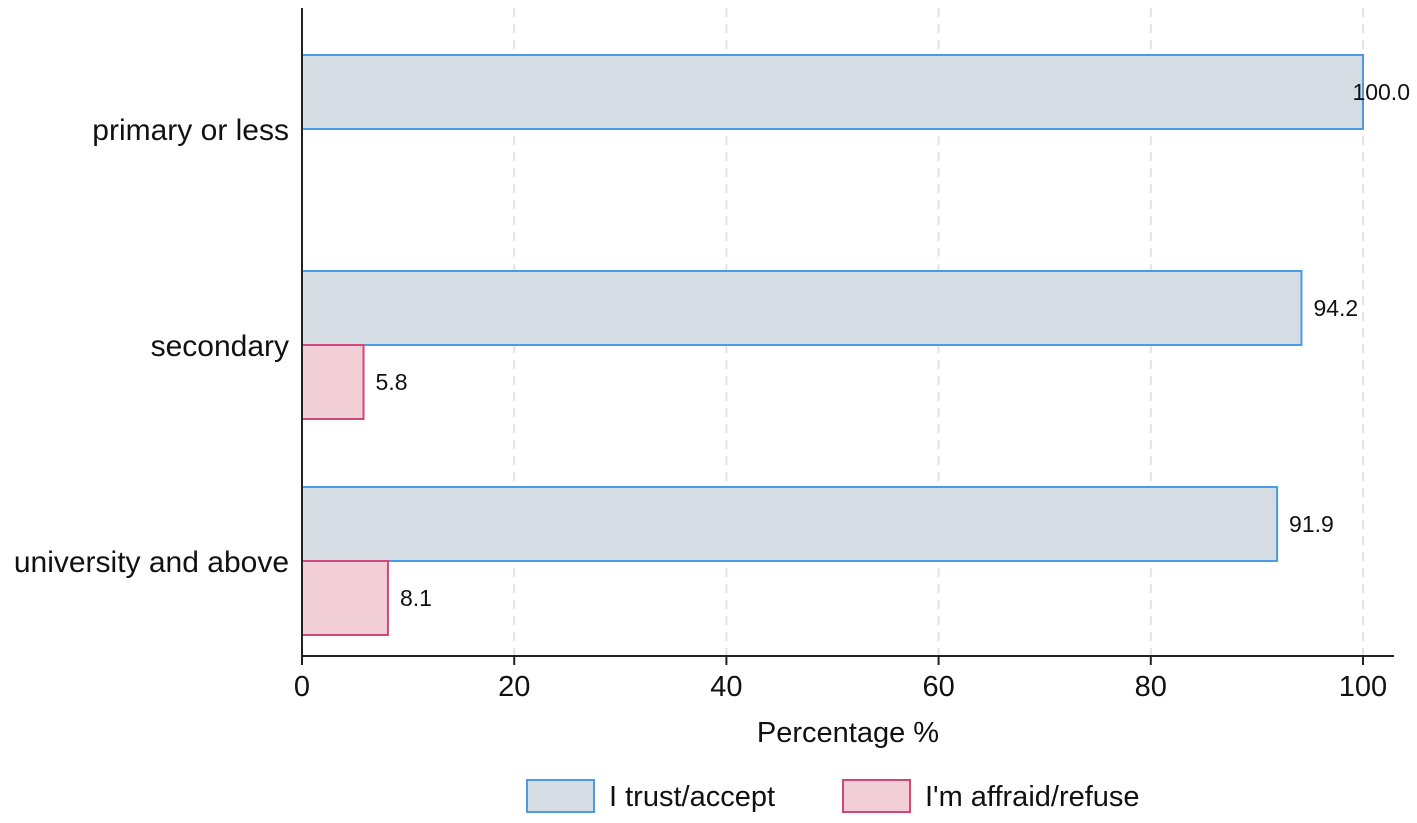  Describe the element at coordinates (514, 687) in the screenshot. I see `x-tick-label: 20` at that location.